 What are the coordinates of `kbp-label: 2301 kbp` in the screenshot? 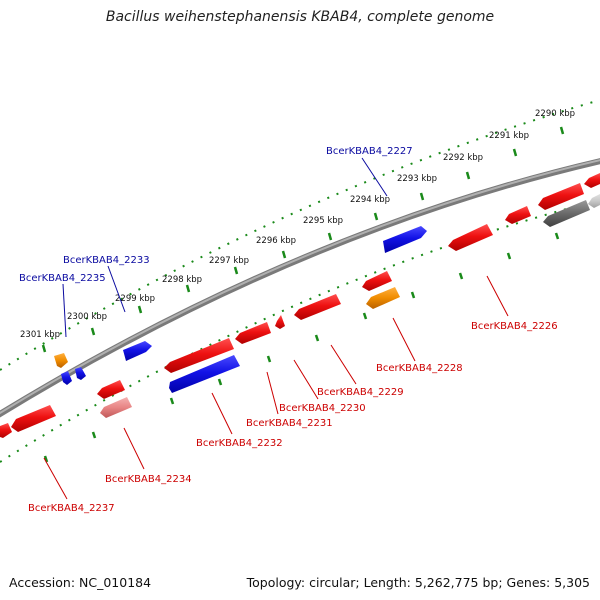 It's located at (40, 335).